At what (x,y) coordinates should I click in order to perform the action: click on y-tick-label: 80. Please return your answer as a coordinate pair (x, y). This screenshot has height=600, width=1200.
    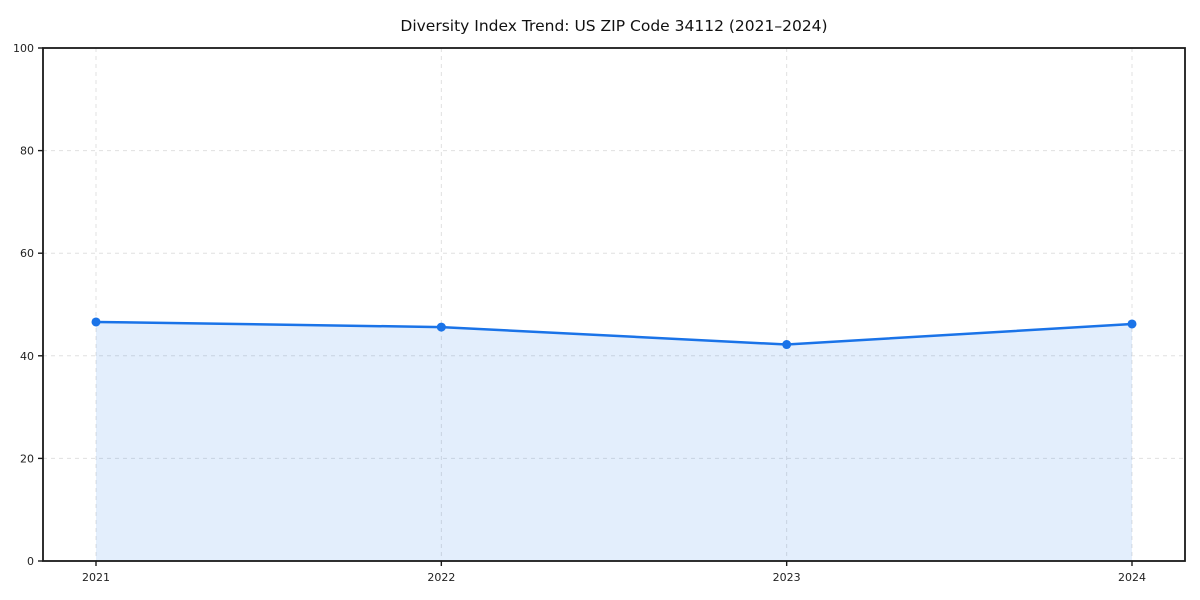
    Looking at the image, I should click on (27, 151).